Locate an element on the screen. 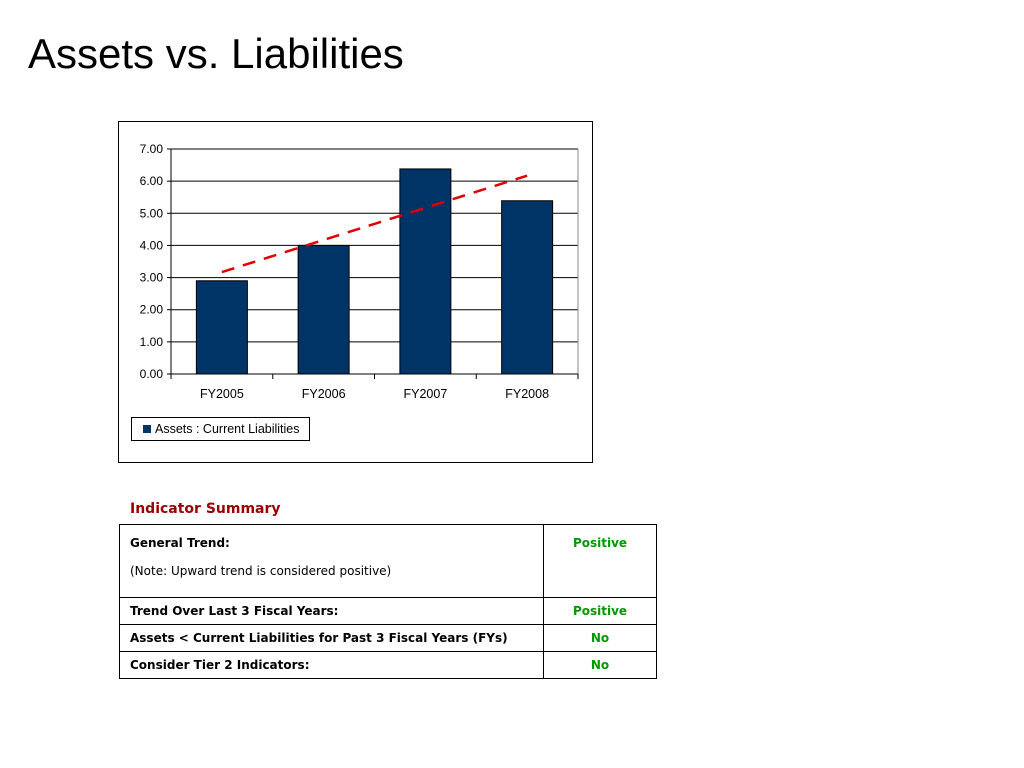 Image resolution: width=1024 pixels, height=768 pixels. y-tick-label: 2.00 is located at coordinates (152, 310).